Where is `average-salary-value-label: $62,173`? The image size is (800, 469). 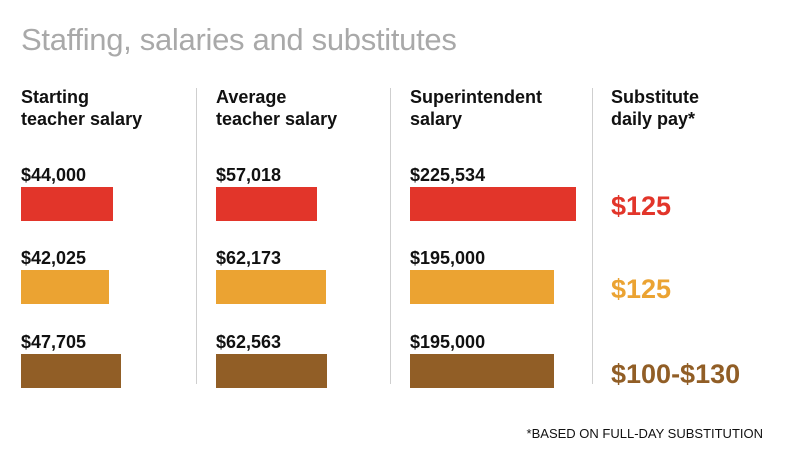
average-salary-value-label: $62,173 is located at coordinates (249, 258).